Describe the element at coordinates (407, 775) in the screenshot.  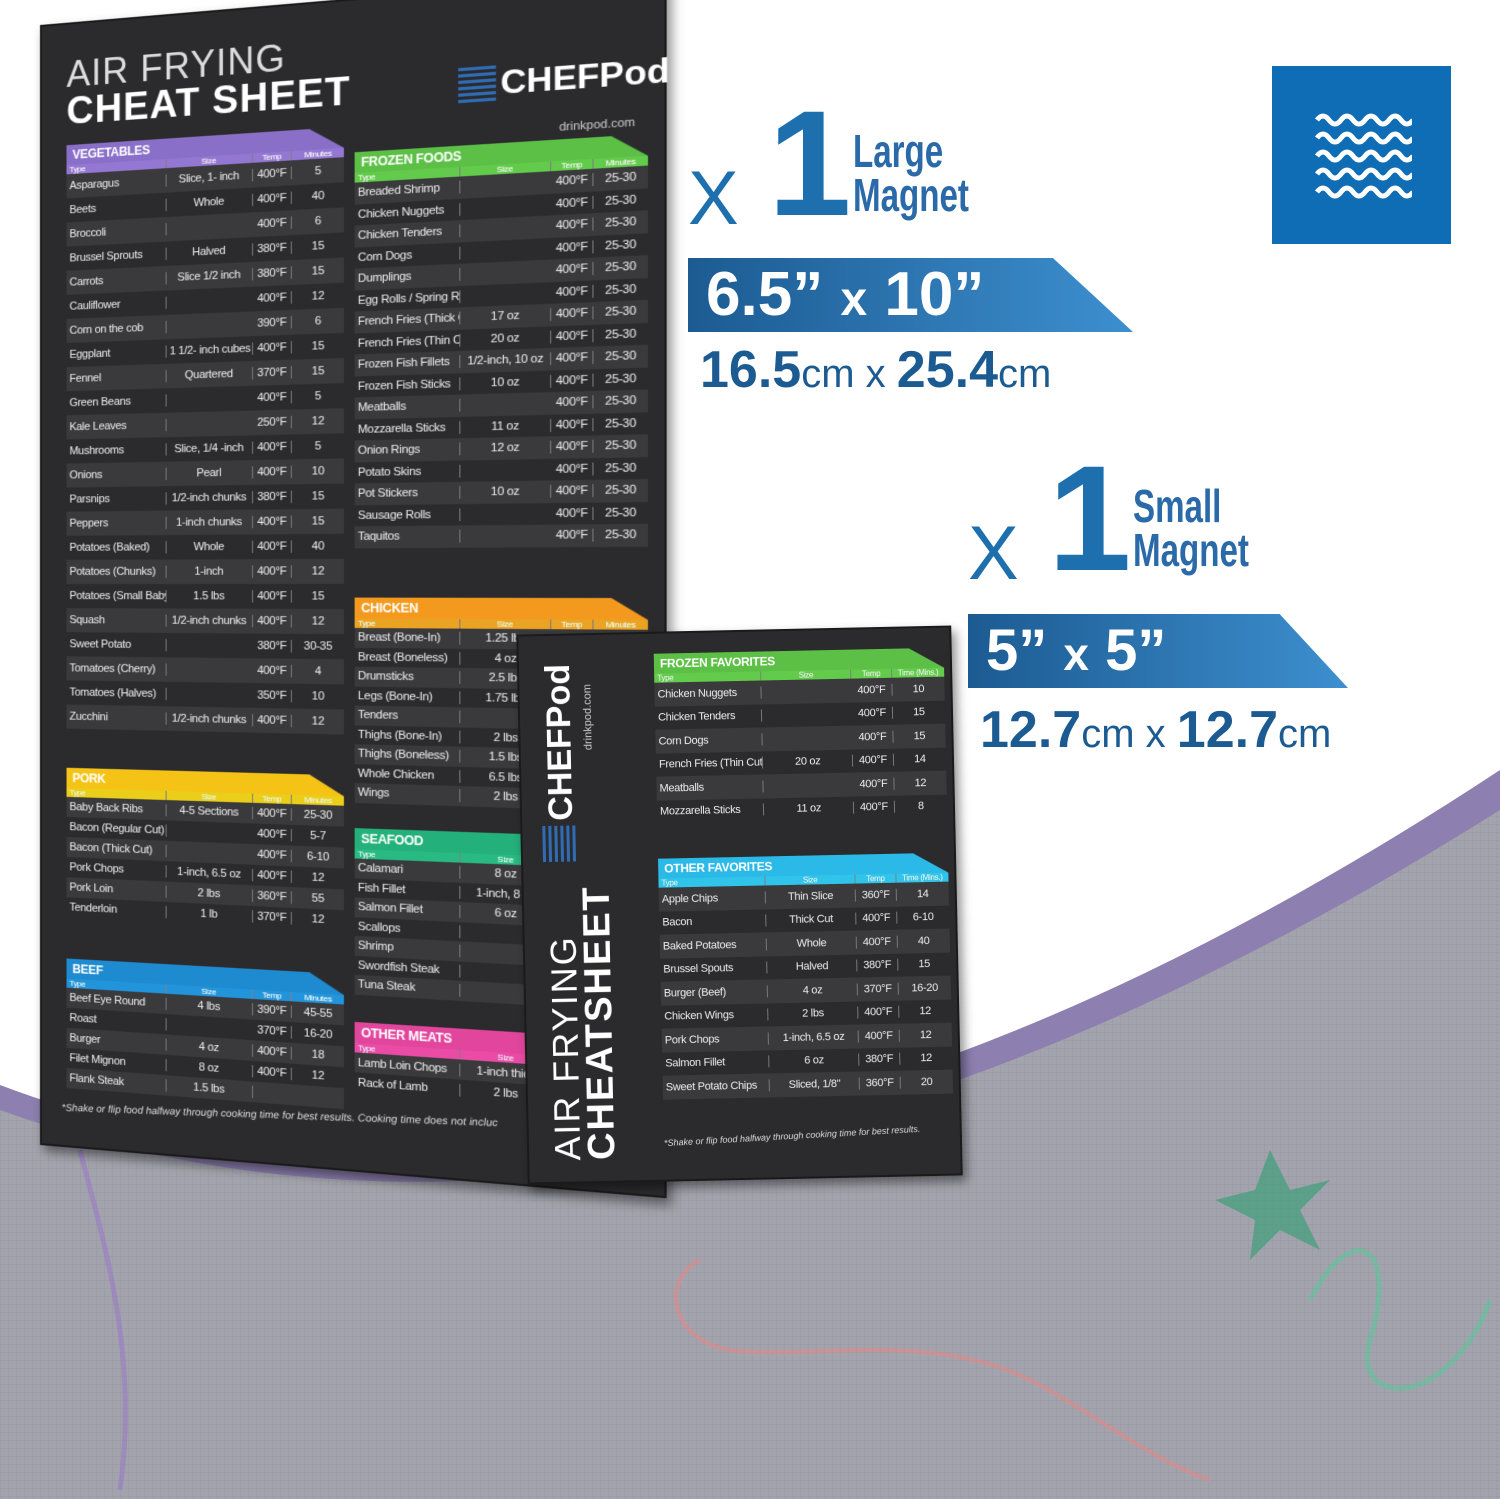
I see `table-cell: Whole Chicken` at that location.